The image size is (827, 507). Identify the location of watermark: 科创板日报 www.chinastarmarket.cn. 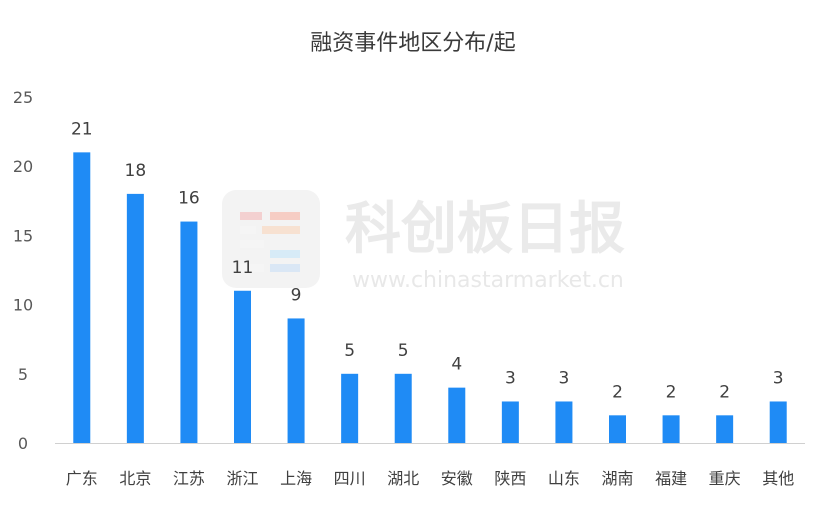
(423, 241).